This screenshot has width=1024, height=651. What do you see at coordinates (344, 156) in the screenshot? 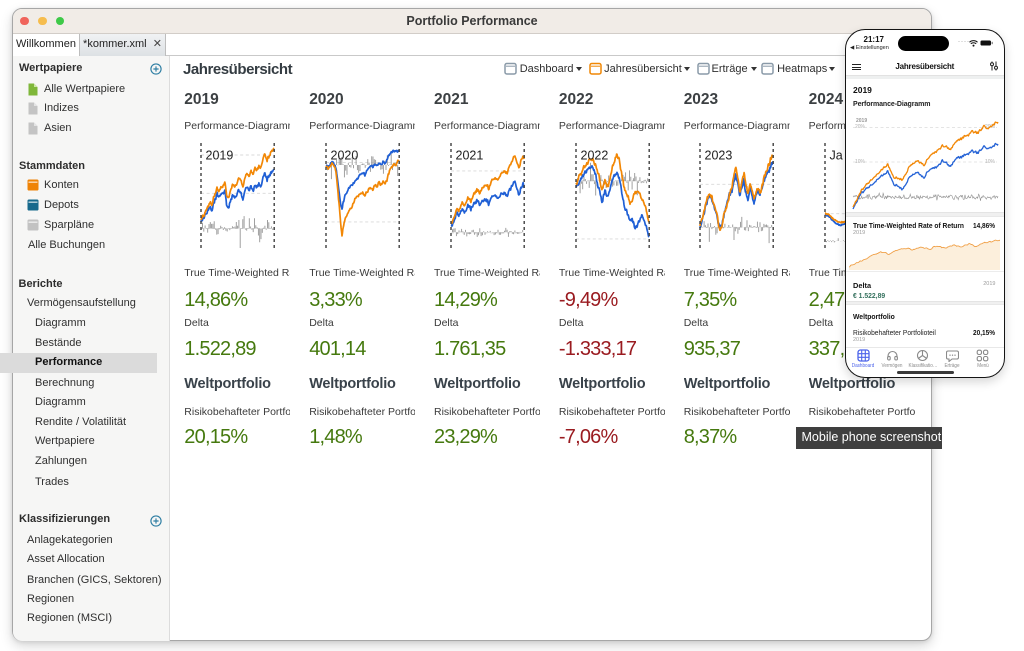
I see `svg-text: 2020` at bounding box center [344, 156].